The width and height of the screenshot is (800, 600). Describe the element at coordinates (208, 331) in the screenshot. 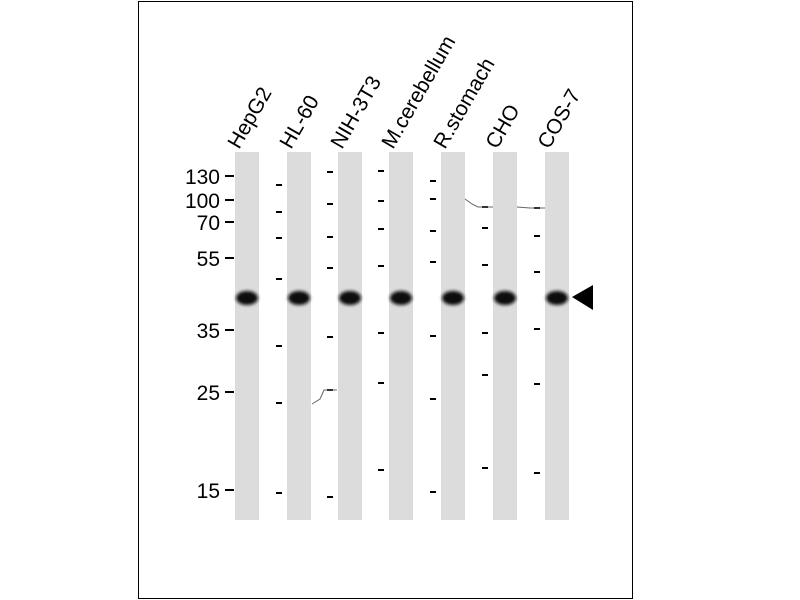

I see `marker-label: 35` at that location.